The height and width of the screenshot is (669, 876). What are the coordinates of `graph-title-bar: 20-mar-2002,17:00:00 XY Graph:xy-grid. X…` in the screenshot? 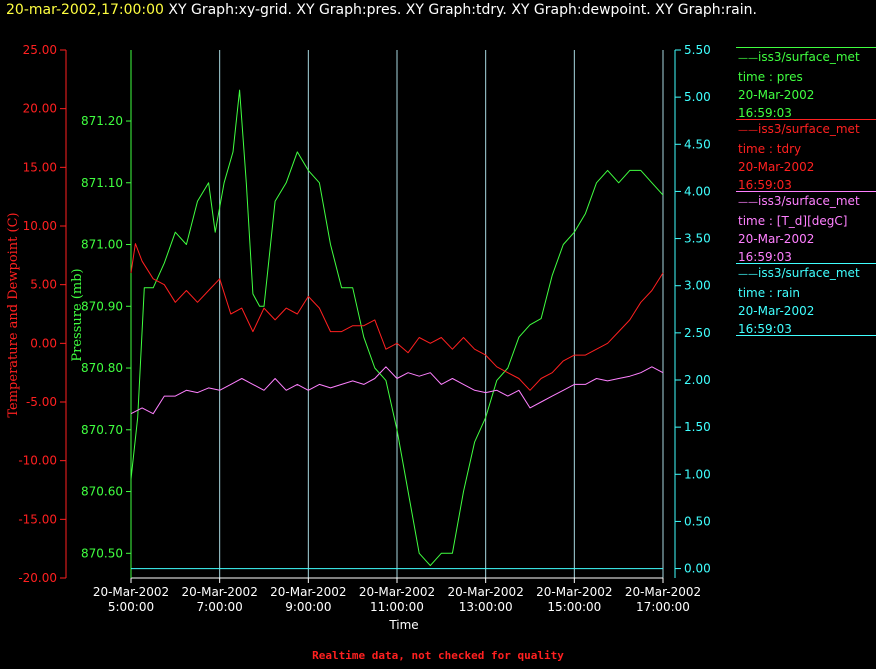 It's located at (381, 10).